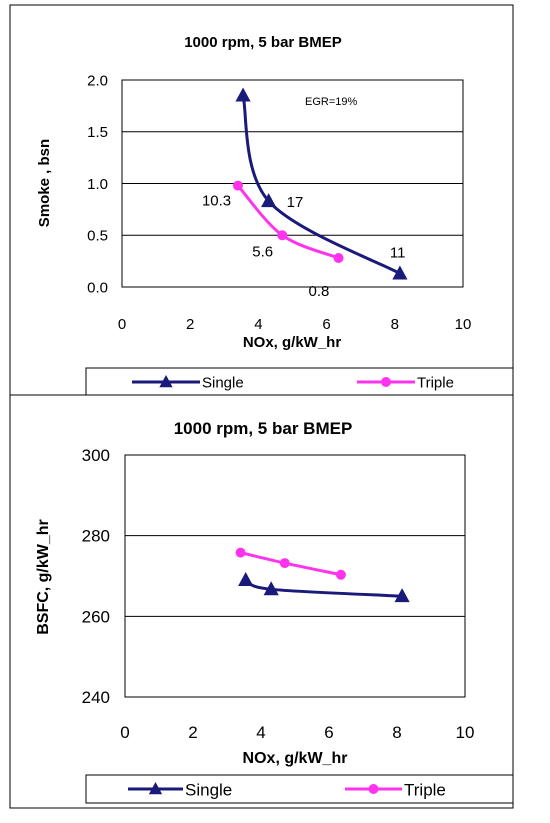 The width and height of the screenshot is (550, 823). What do you see at coordinates (96, 616) in the screenshot?
I see `y-tick-label: 260` at bounding box center [96, 616].